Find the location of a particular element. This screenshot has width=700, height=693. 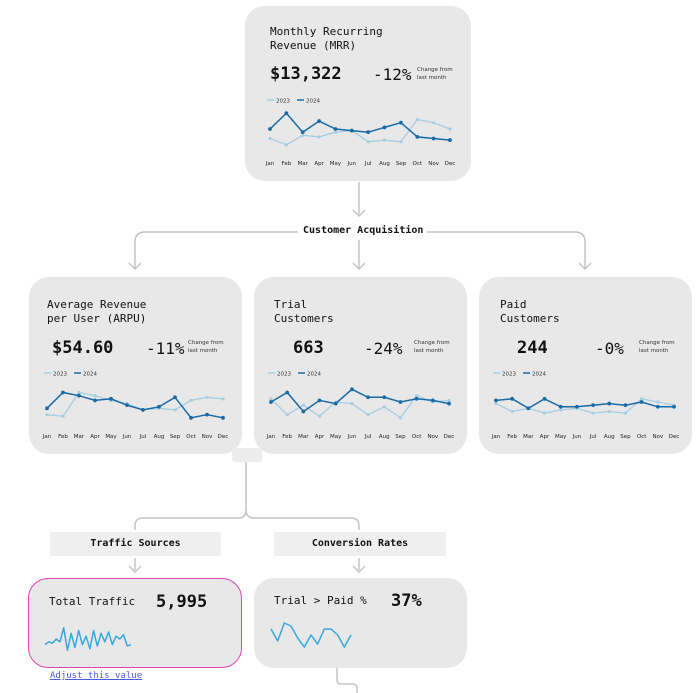

arpu-point-2024-Nov is located at coordinates (207, 414).